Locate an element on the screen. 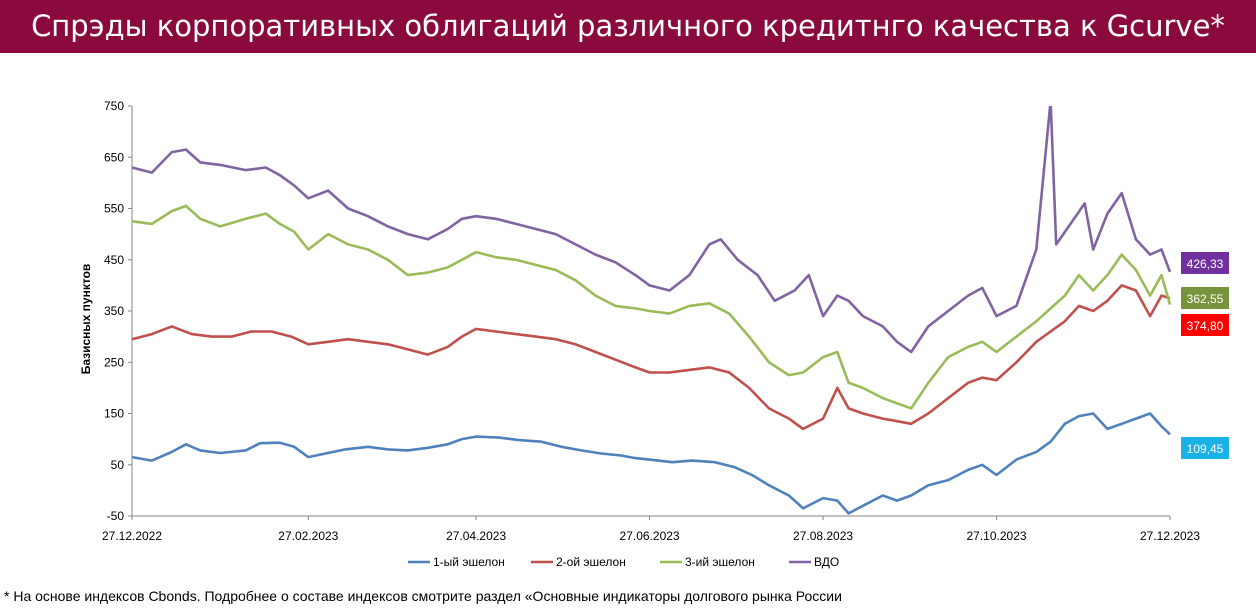  x-tick-label: 27.02.2023 is located at coordinates (308, 536).